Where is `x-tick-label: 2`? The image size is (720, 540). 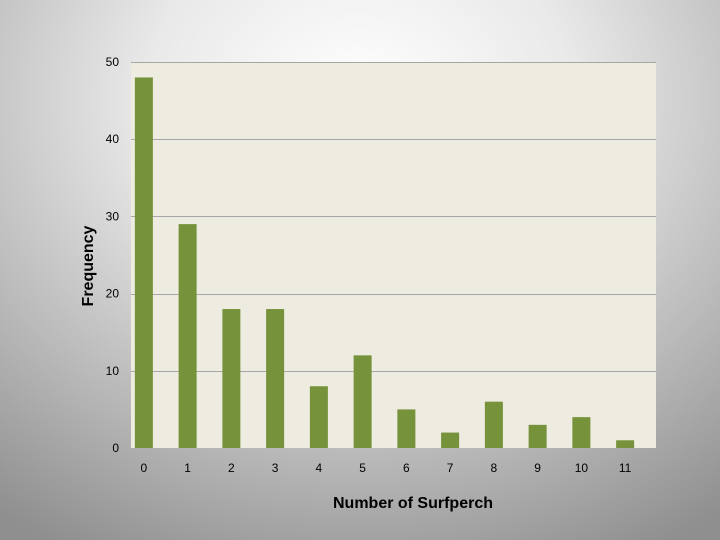
x-tick-label: 2 is located at coordinates (231, 468).